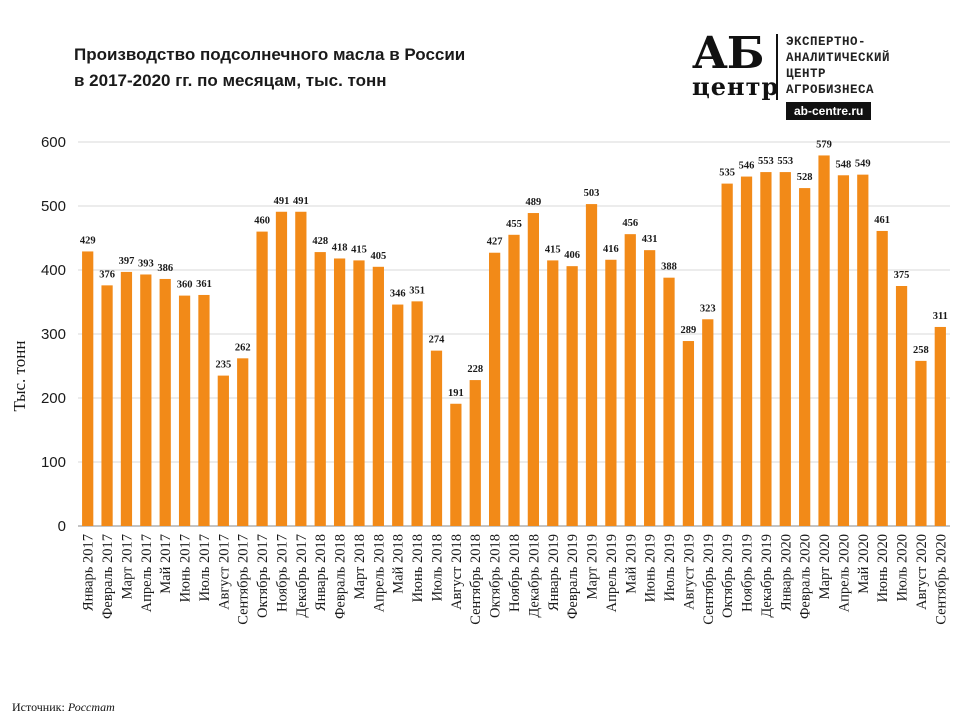  What do you see at coordinates (224, 572) in the screenshot?
I see `x-tick-label: Август 2017` at bounding box center [224, 572].